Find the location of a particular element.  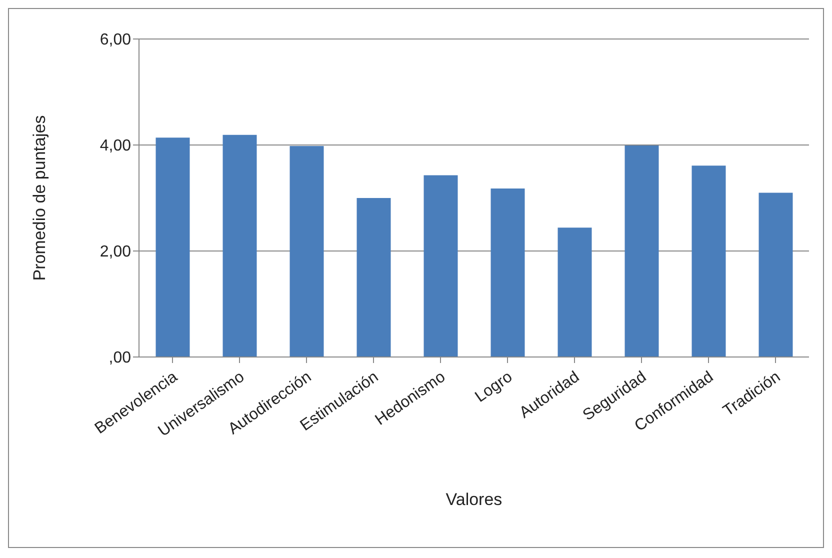

y-tick-label: 6,00 is located at coordinates (116, 40).